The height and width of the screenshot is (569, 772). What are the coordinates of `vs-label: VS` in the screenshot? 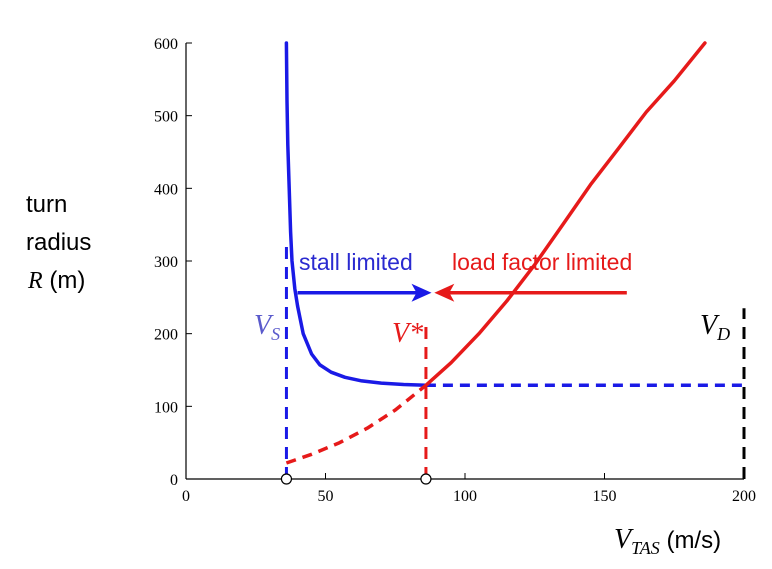 It's located at (267, 327).